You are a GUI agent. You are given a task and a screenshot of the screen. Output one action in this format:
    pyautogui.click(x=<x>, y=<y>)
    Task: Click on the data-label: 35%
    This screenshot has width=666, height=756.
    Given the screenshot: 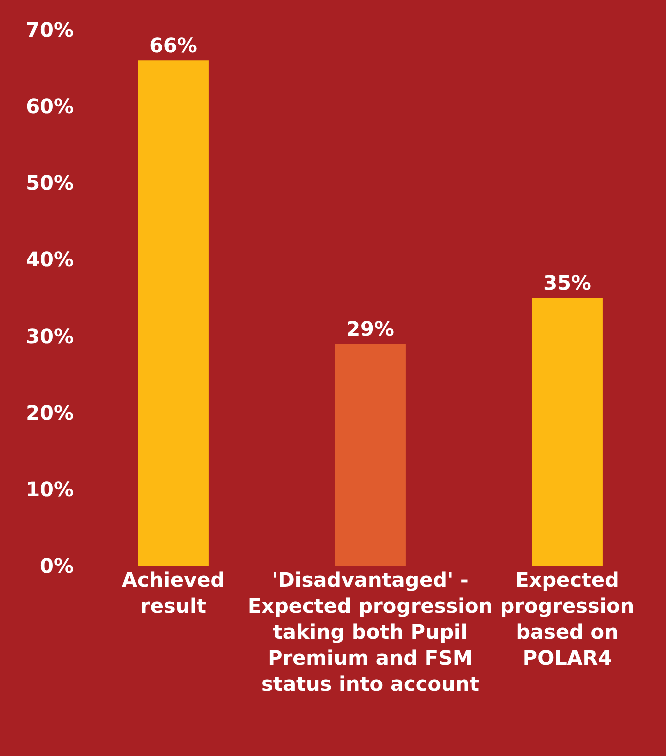 What is the action you would take?
    pyautogui.click(x=568, y=283)
    